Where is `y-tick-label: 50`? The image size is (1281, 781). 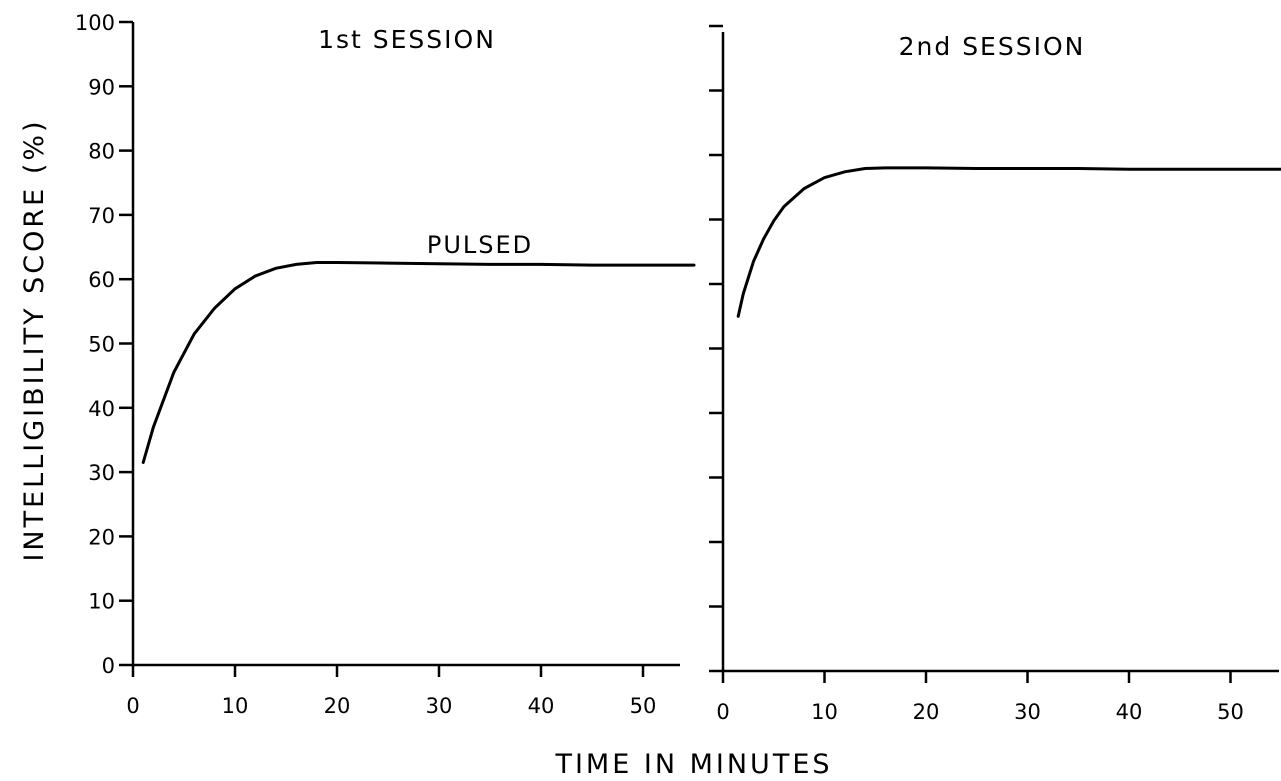 y-tick-label: 50 is located at coordinates (101, 345).